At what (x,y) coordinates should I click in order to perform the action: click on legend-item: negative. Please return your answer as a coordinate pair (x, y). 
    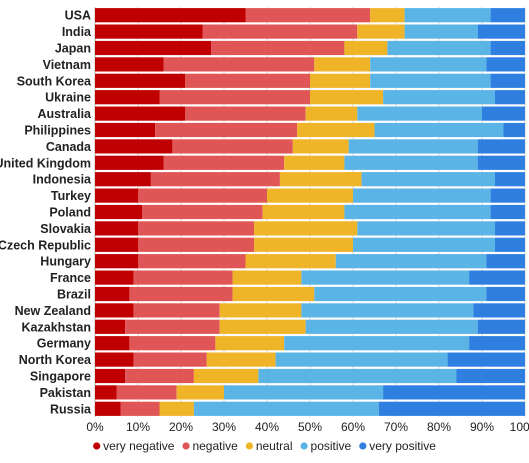
    Looking at the image, I should click on (210, 446).